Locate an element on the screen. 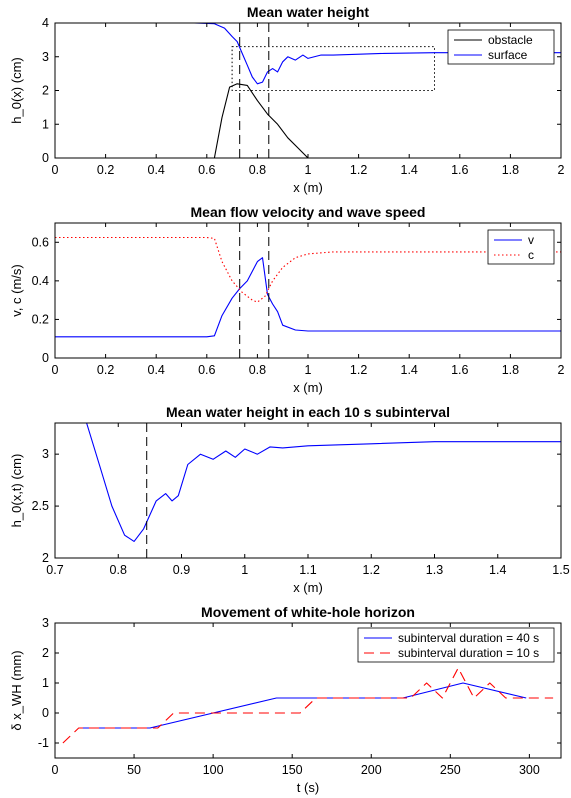 The width and height of the screenshot is (571, 798). x-tick-label: 100 is located at coordinates (213, 770).